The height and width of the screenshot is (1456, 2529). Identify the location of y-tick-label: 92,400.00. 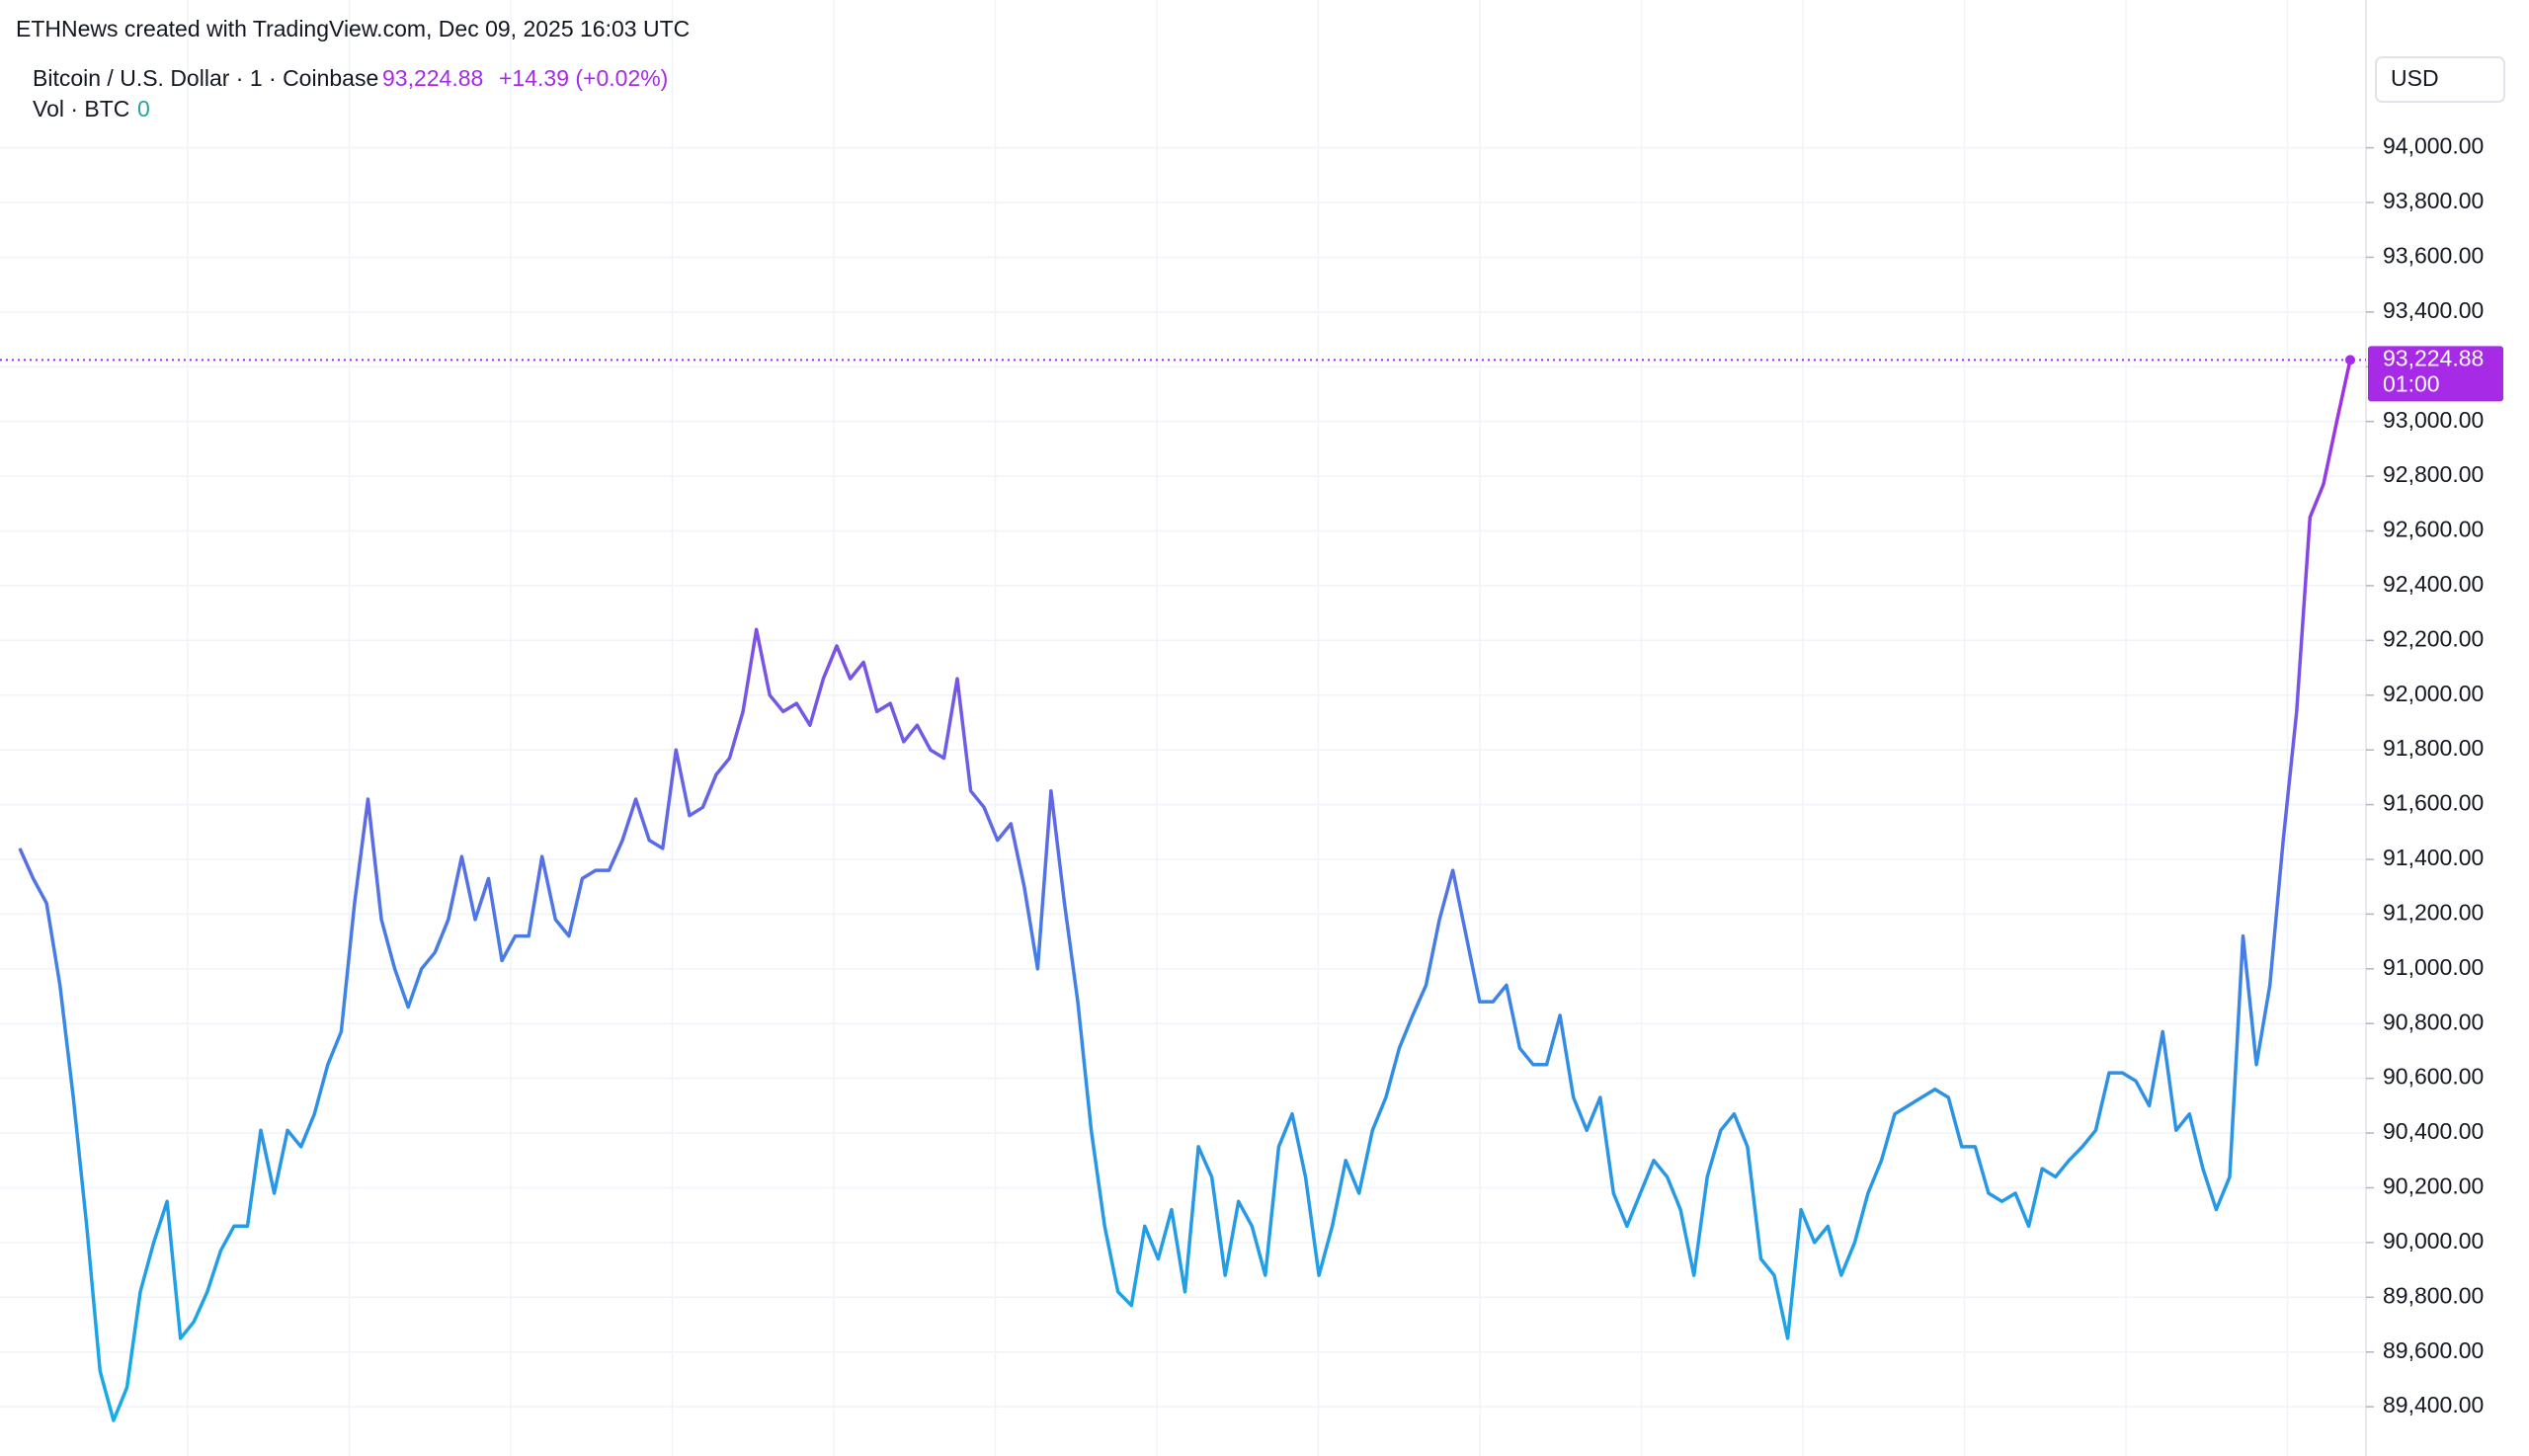
(2434, 584).